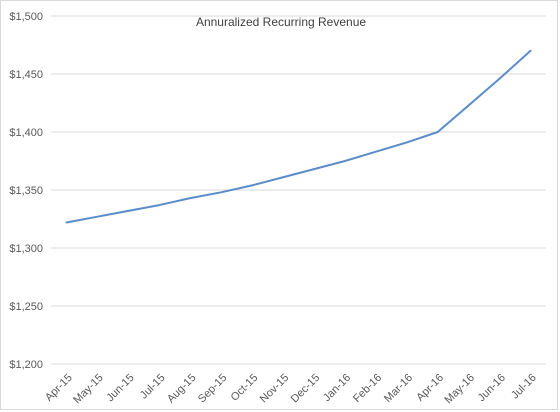 This screenshot has width=560, height=412. I want to click on x-tick-label: Jun-15, so click(120, 388).